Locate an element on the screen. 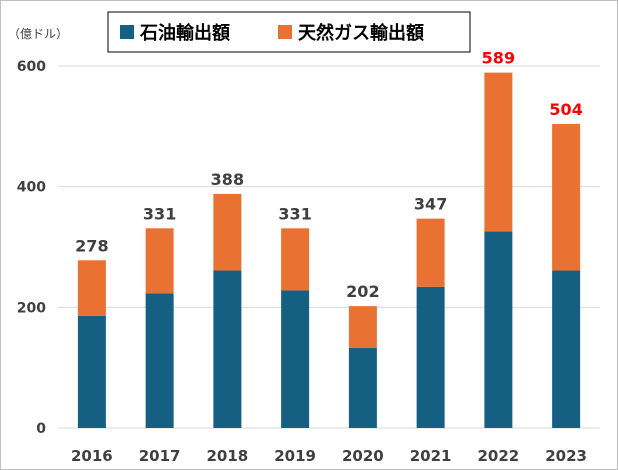 The height and width of the screenshot is (470, 618). x-tick-label: 2023 is located at coordinates (566, 456).